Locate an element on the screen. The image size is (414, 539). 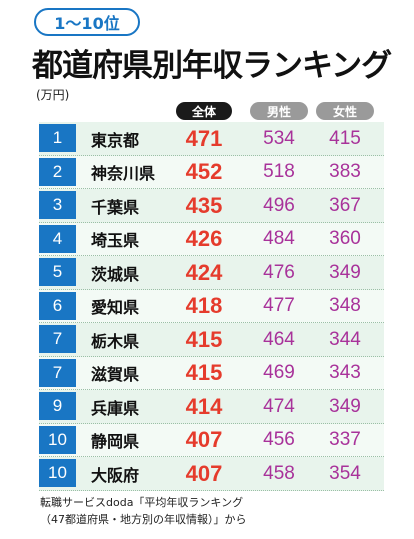
male-income: 477 is located at coordinates (279, 305).